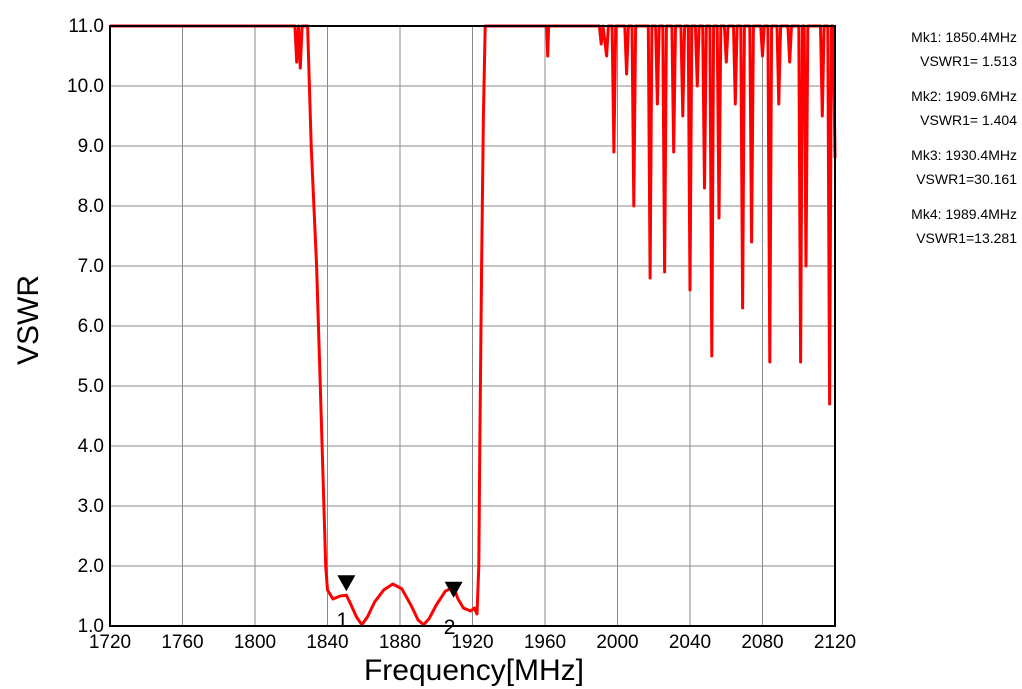 The image size is (1022, 689). I want to click on x-tick-label: 1800, so click(255, 642).